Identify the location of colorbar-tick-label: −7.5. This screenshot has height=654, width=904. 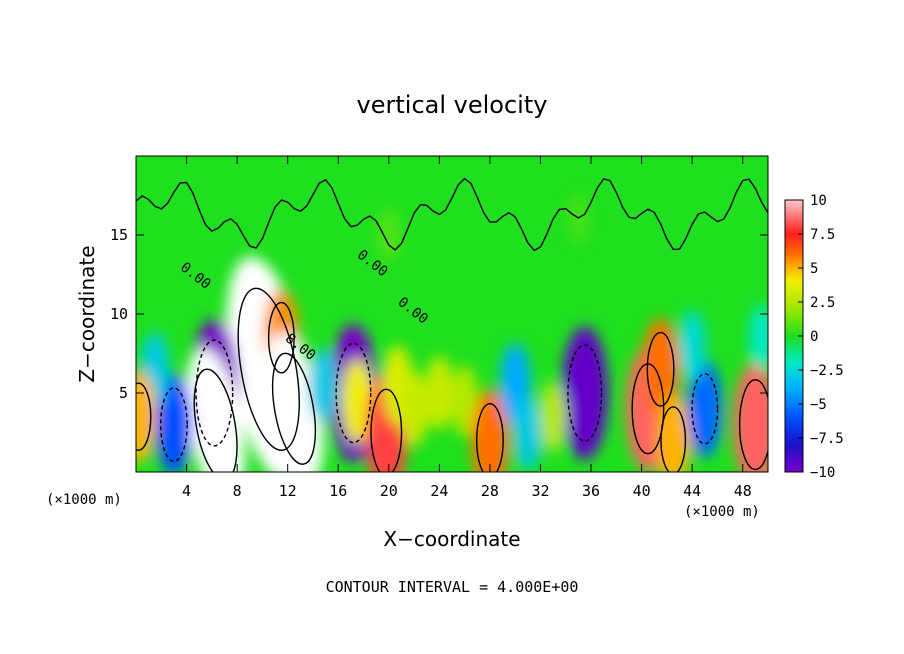
(827, 439).